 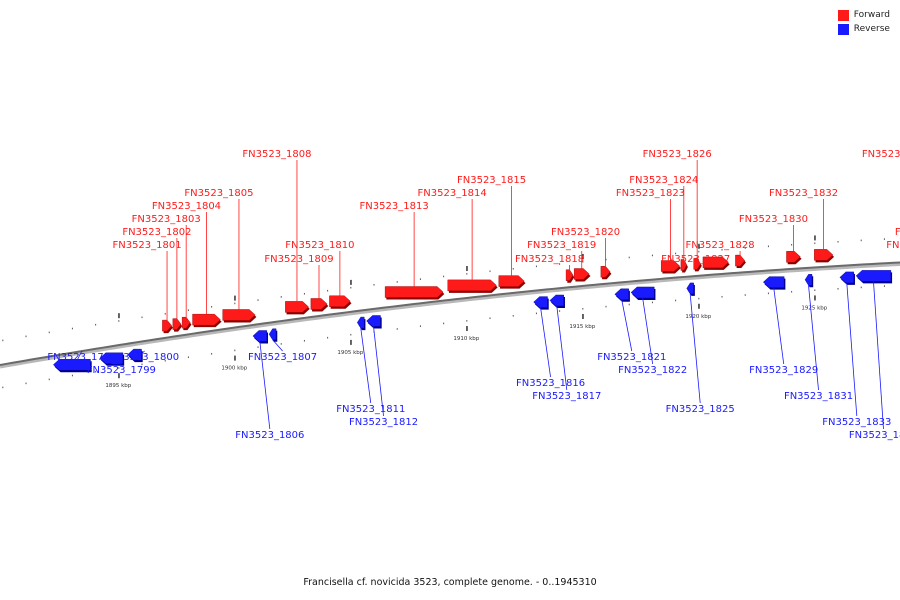 I want to click on gene-label: FN3523_1824, so click(x=663, y=180).